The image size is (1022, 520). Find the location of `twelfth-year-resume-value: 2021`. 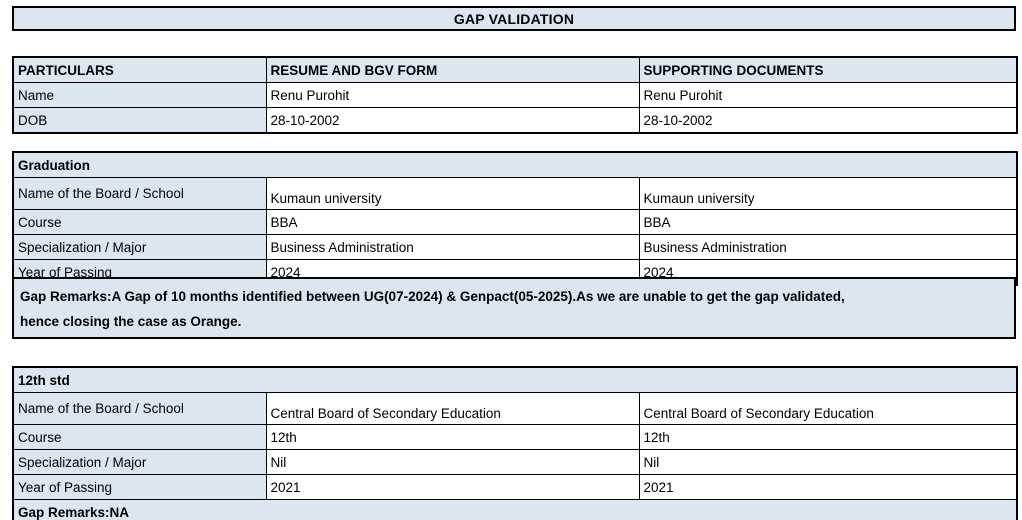

twelfth-year-resume-value: 2021 is located at coordinates (452, 487).